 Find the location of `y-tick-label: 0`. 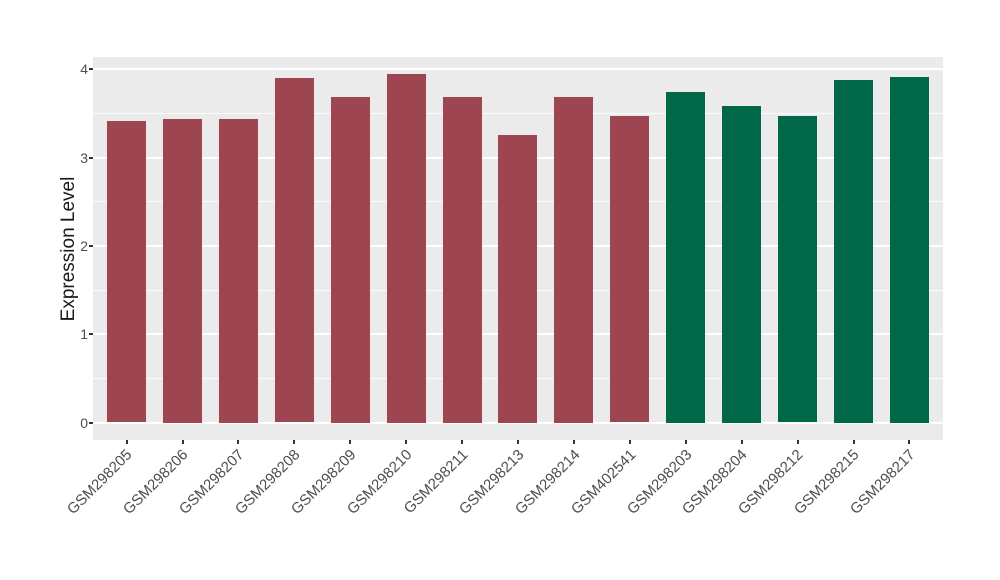

y-tick-label: 0 is located at coordinates (84, 422).